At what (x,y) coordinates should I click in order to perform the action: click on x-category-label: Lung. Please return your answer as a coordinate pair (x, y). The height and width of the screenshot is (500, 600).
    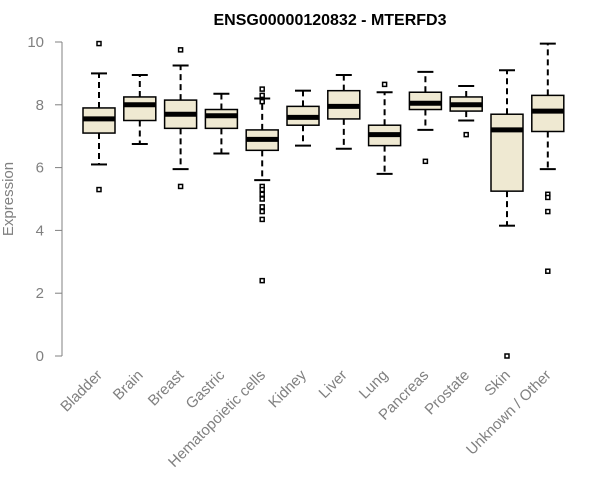
    Looking at the image, I should click on (374, 385).